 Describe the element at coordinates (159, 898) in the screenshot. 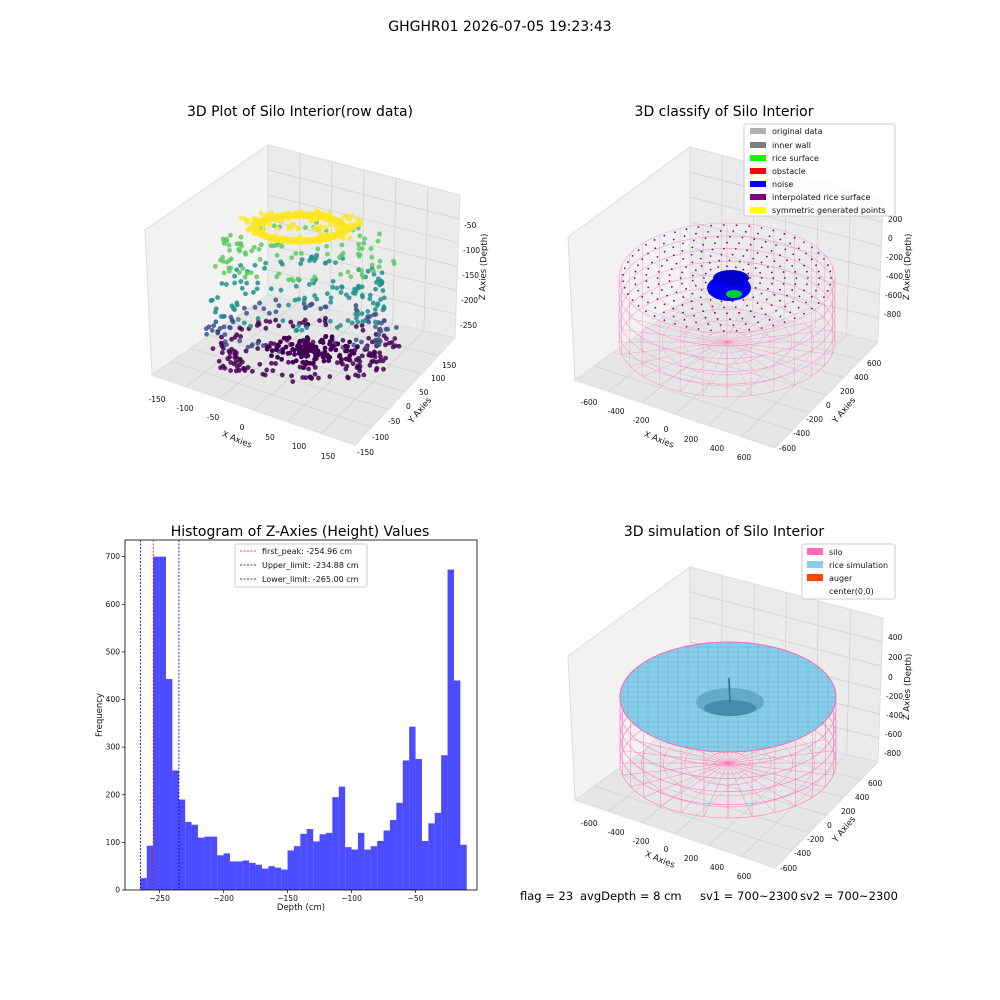

I see `x-tick-label: −250` at that location.